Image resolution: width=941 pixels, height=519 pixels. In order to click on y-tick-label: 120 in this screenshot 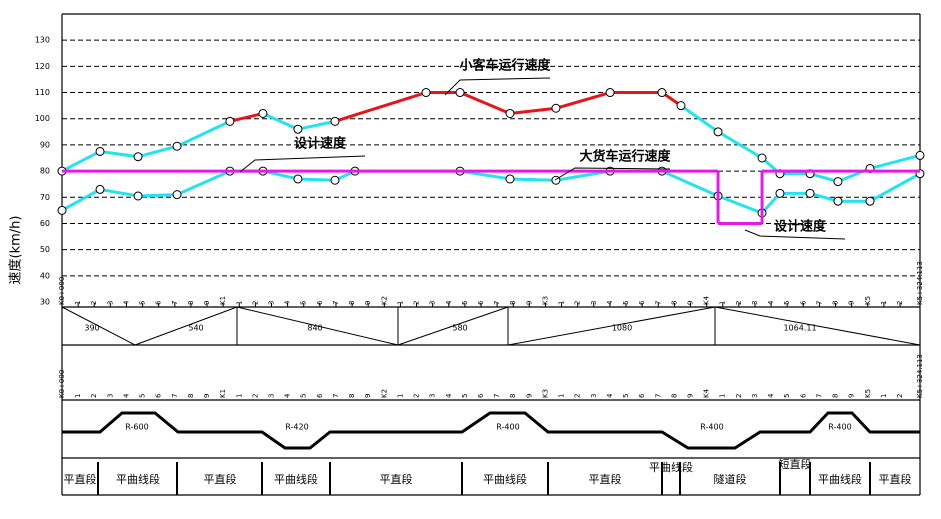, I will do `click(42, 66)`.